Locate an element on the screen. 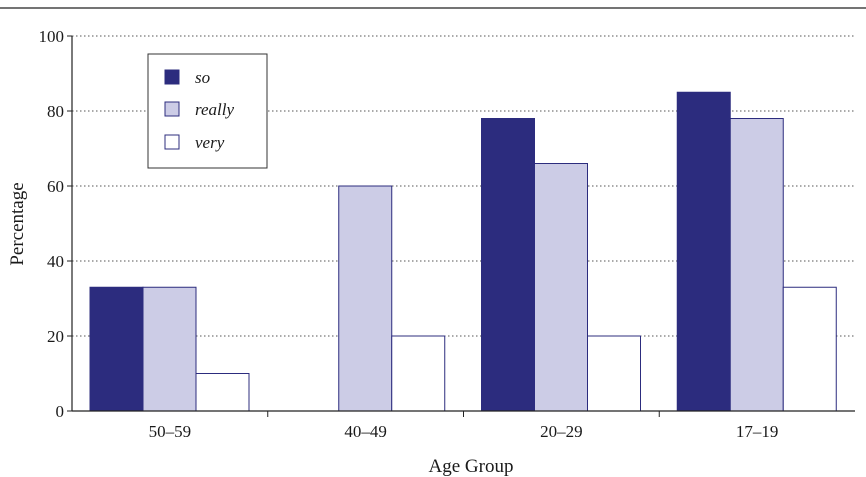 The image size is (866, 477). legend-swatch-so is located at coordinates (172, 77).